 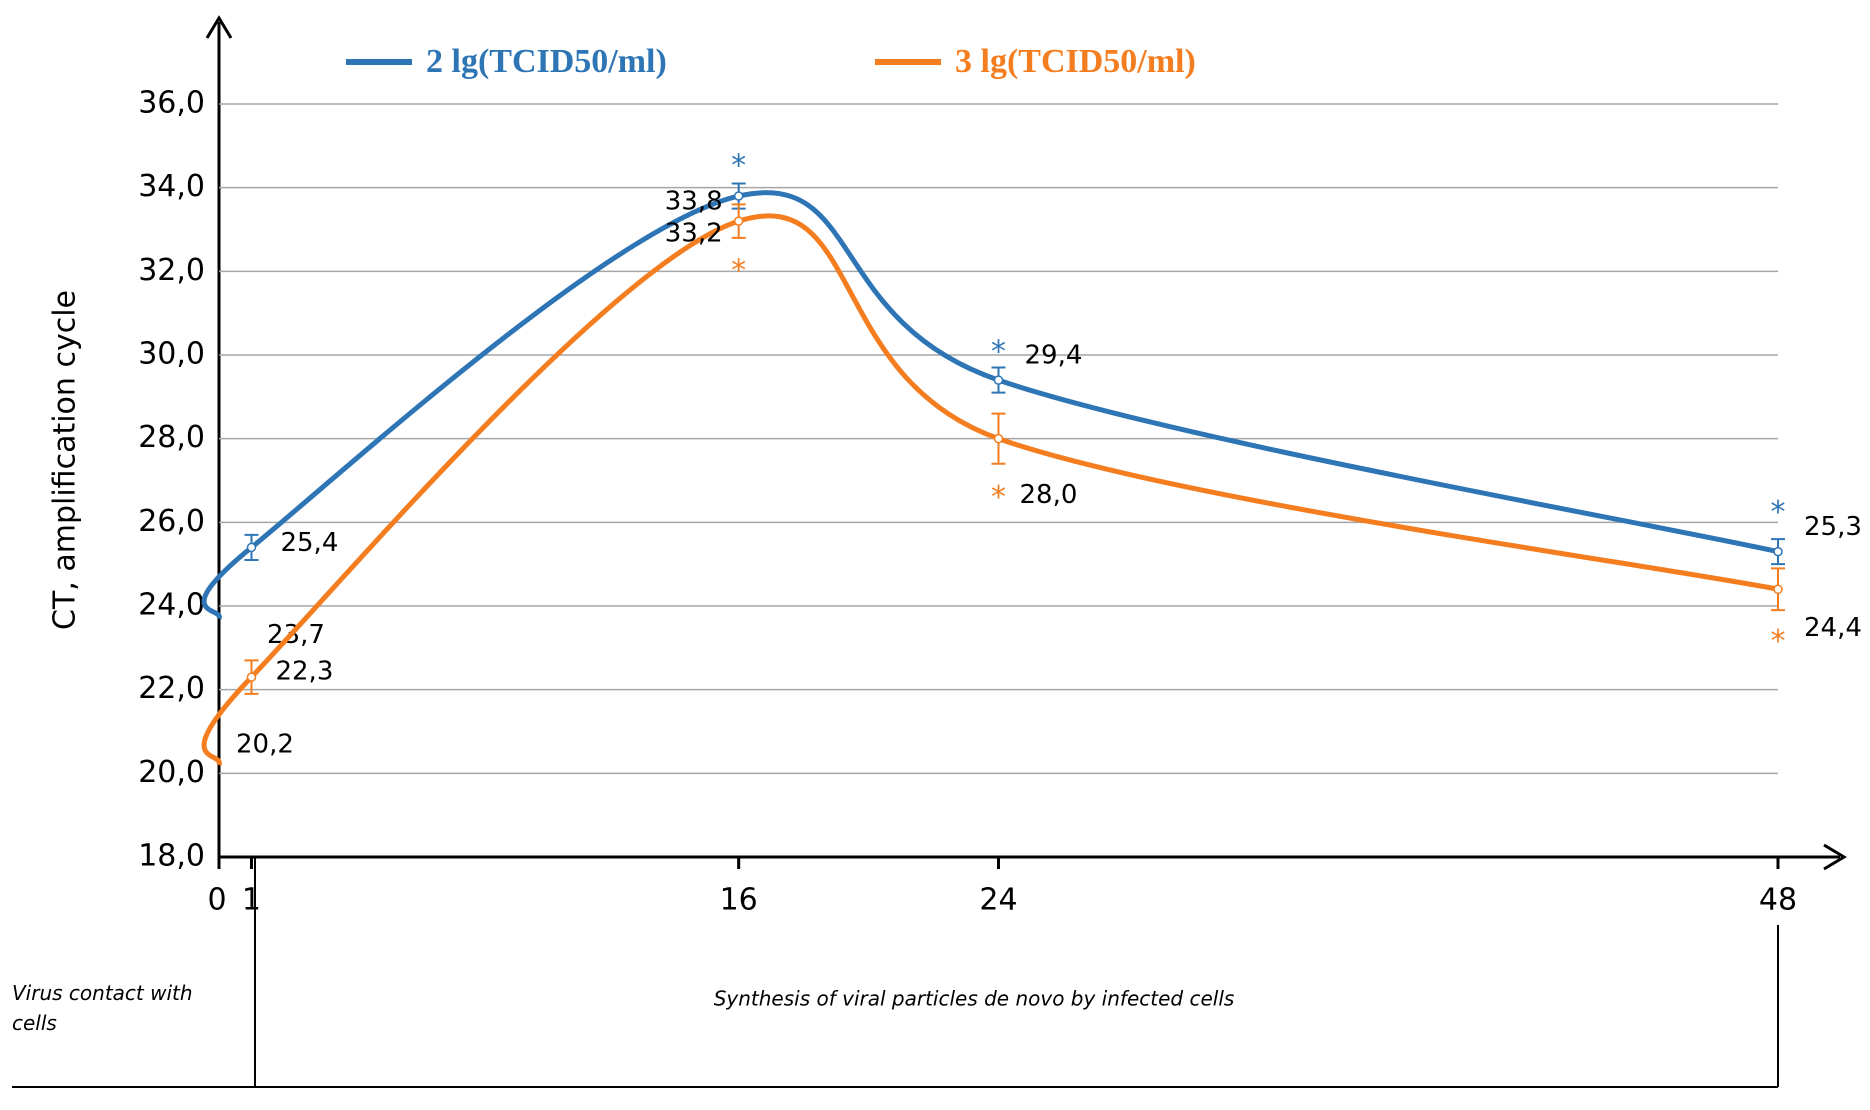 I want to click on y-tick-label: 24,0, so click(x=171, y=605).